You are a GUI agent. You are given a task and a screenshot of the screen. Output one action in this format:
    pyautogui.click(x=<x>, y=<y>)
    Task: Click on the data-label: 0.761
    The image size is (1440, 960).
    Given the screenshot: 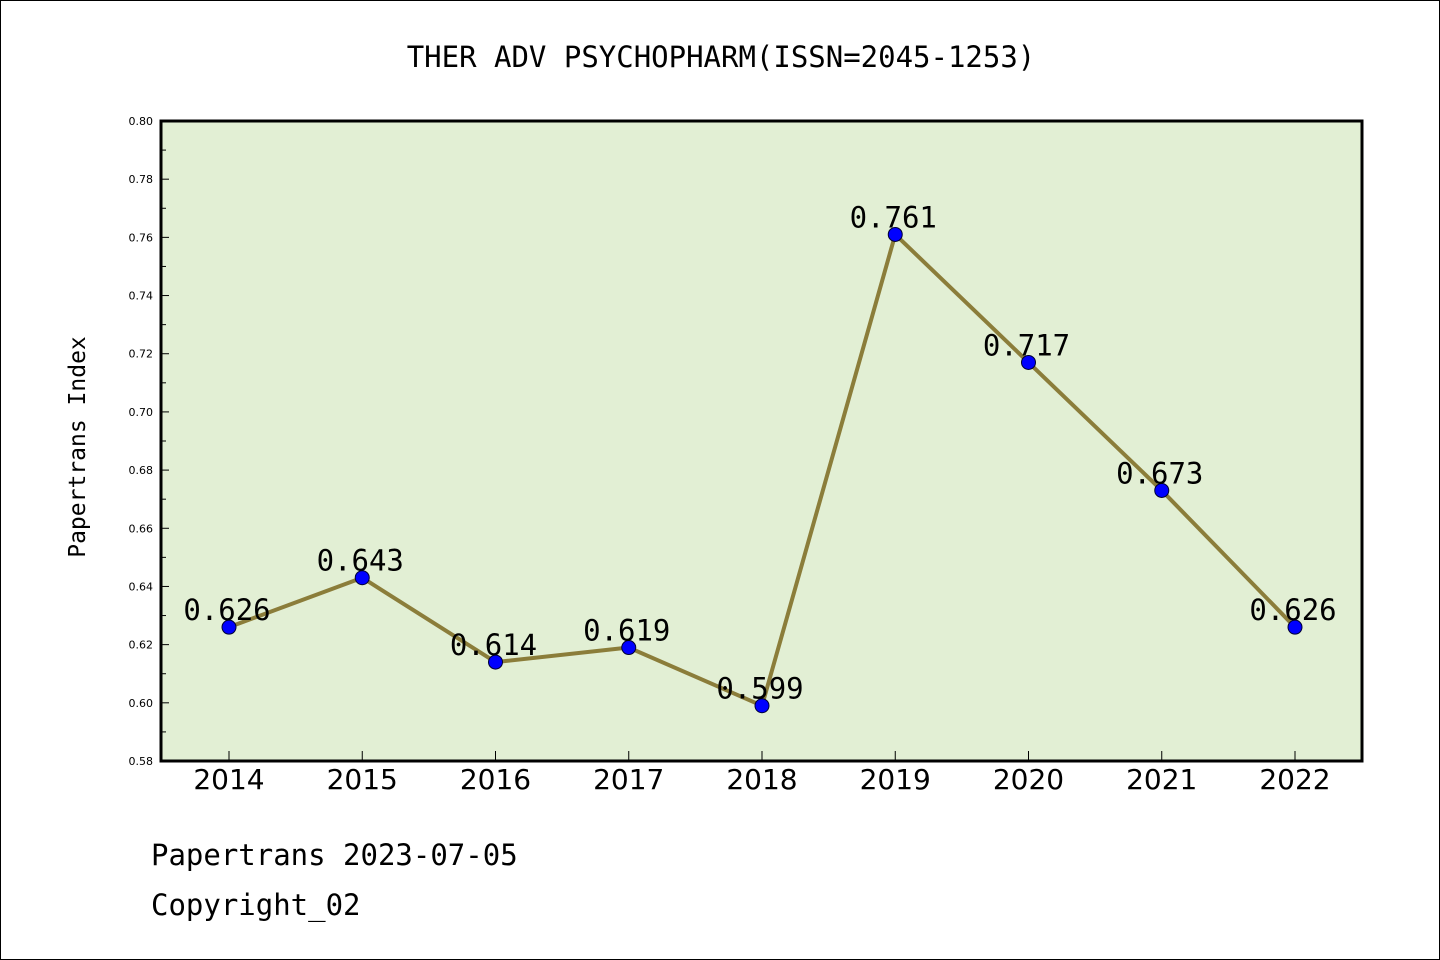 What is the action you would take?
    pyautogui.click(x=893, y=217)
    